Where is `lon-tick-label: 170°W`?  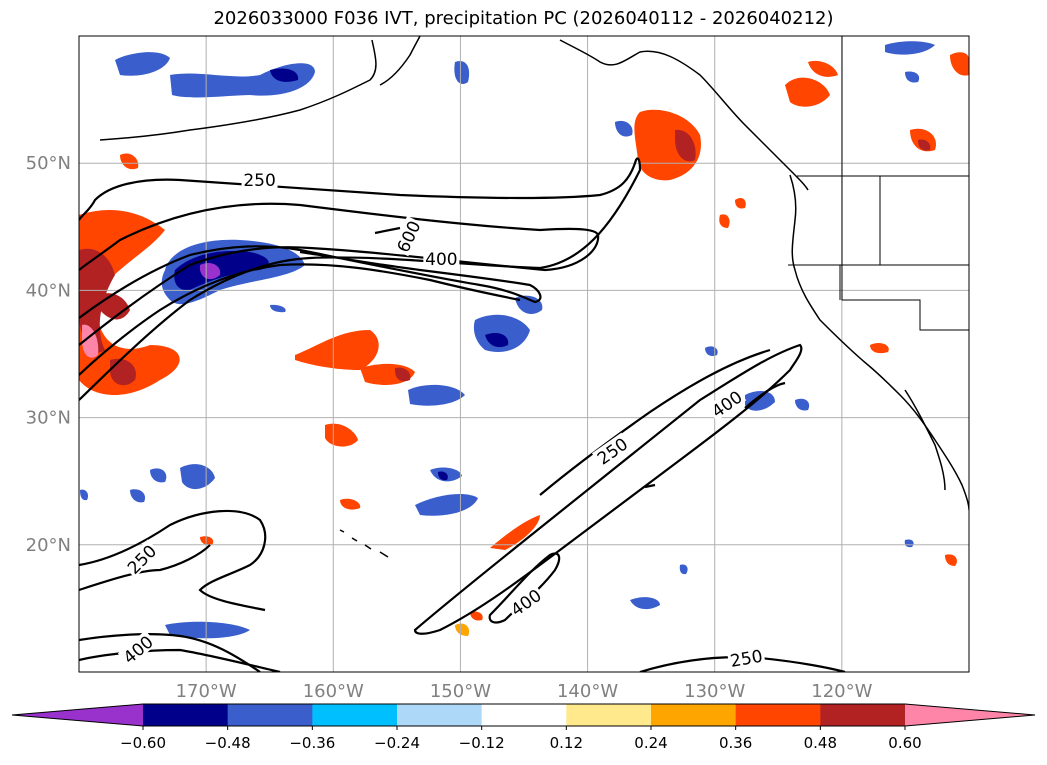 lon-tick-label: 170°W is located at coordinates (206, 691).